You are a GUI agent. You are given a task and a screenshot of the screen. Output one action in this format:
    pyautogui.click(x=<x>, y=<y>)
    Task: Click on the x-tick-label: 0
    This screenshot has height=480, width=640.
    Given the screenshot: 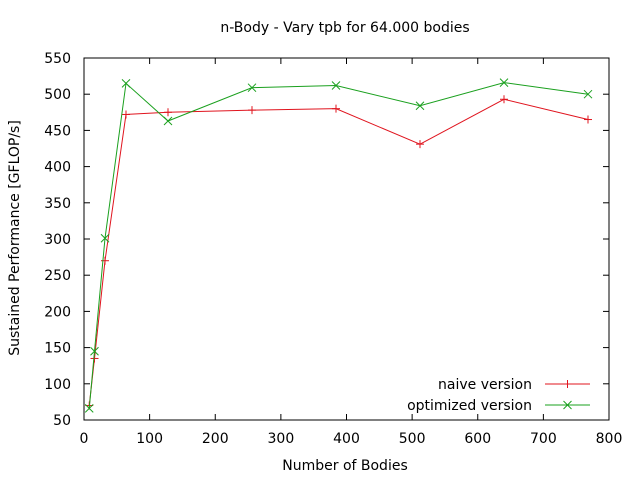 What is the action you would take?
    pyautogui.click(x=84, y=439)
    